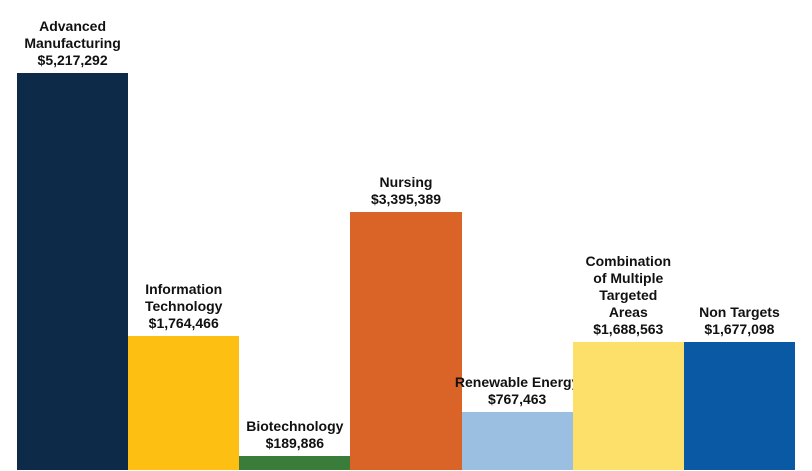 The height and width of the screenshot is (471, 812). I want to click on value-label: $767,463, so click(517, 398).